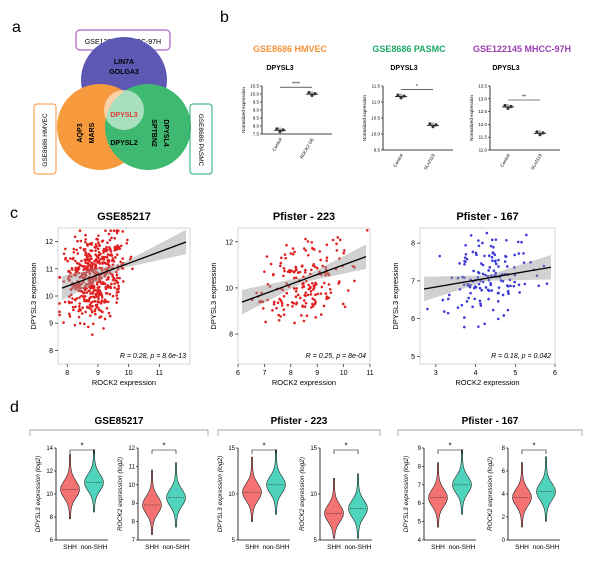  I want to click on sig-label-d5: *, so click(449, 446).